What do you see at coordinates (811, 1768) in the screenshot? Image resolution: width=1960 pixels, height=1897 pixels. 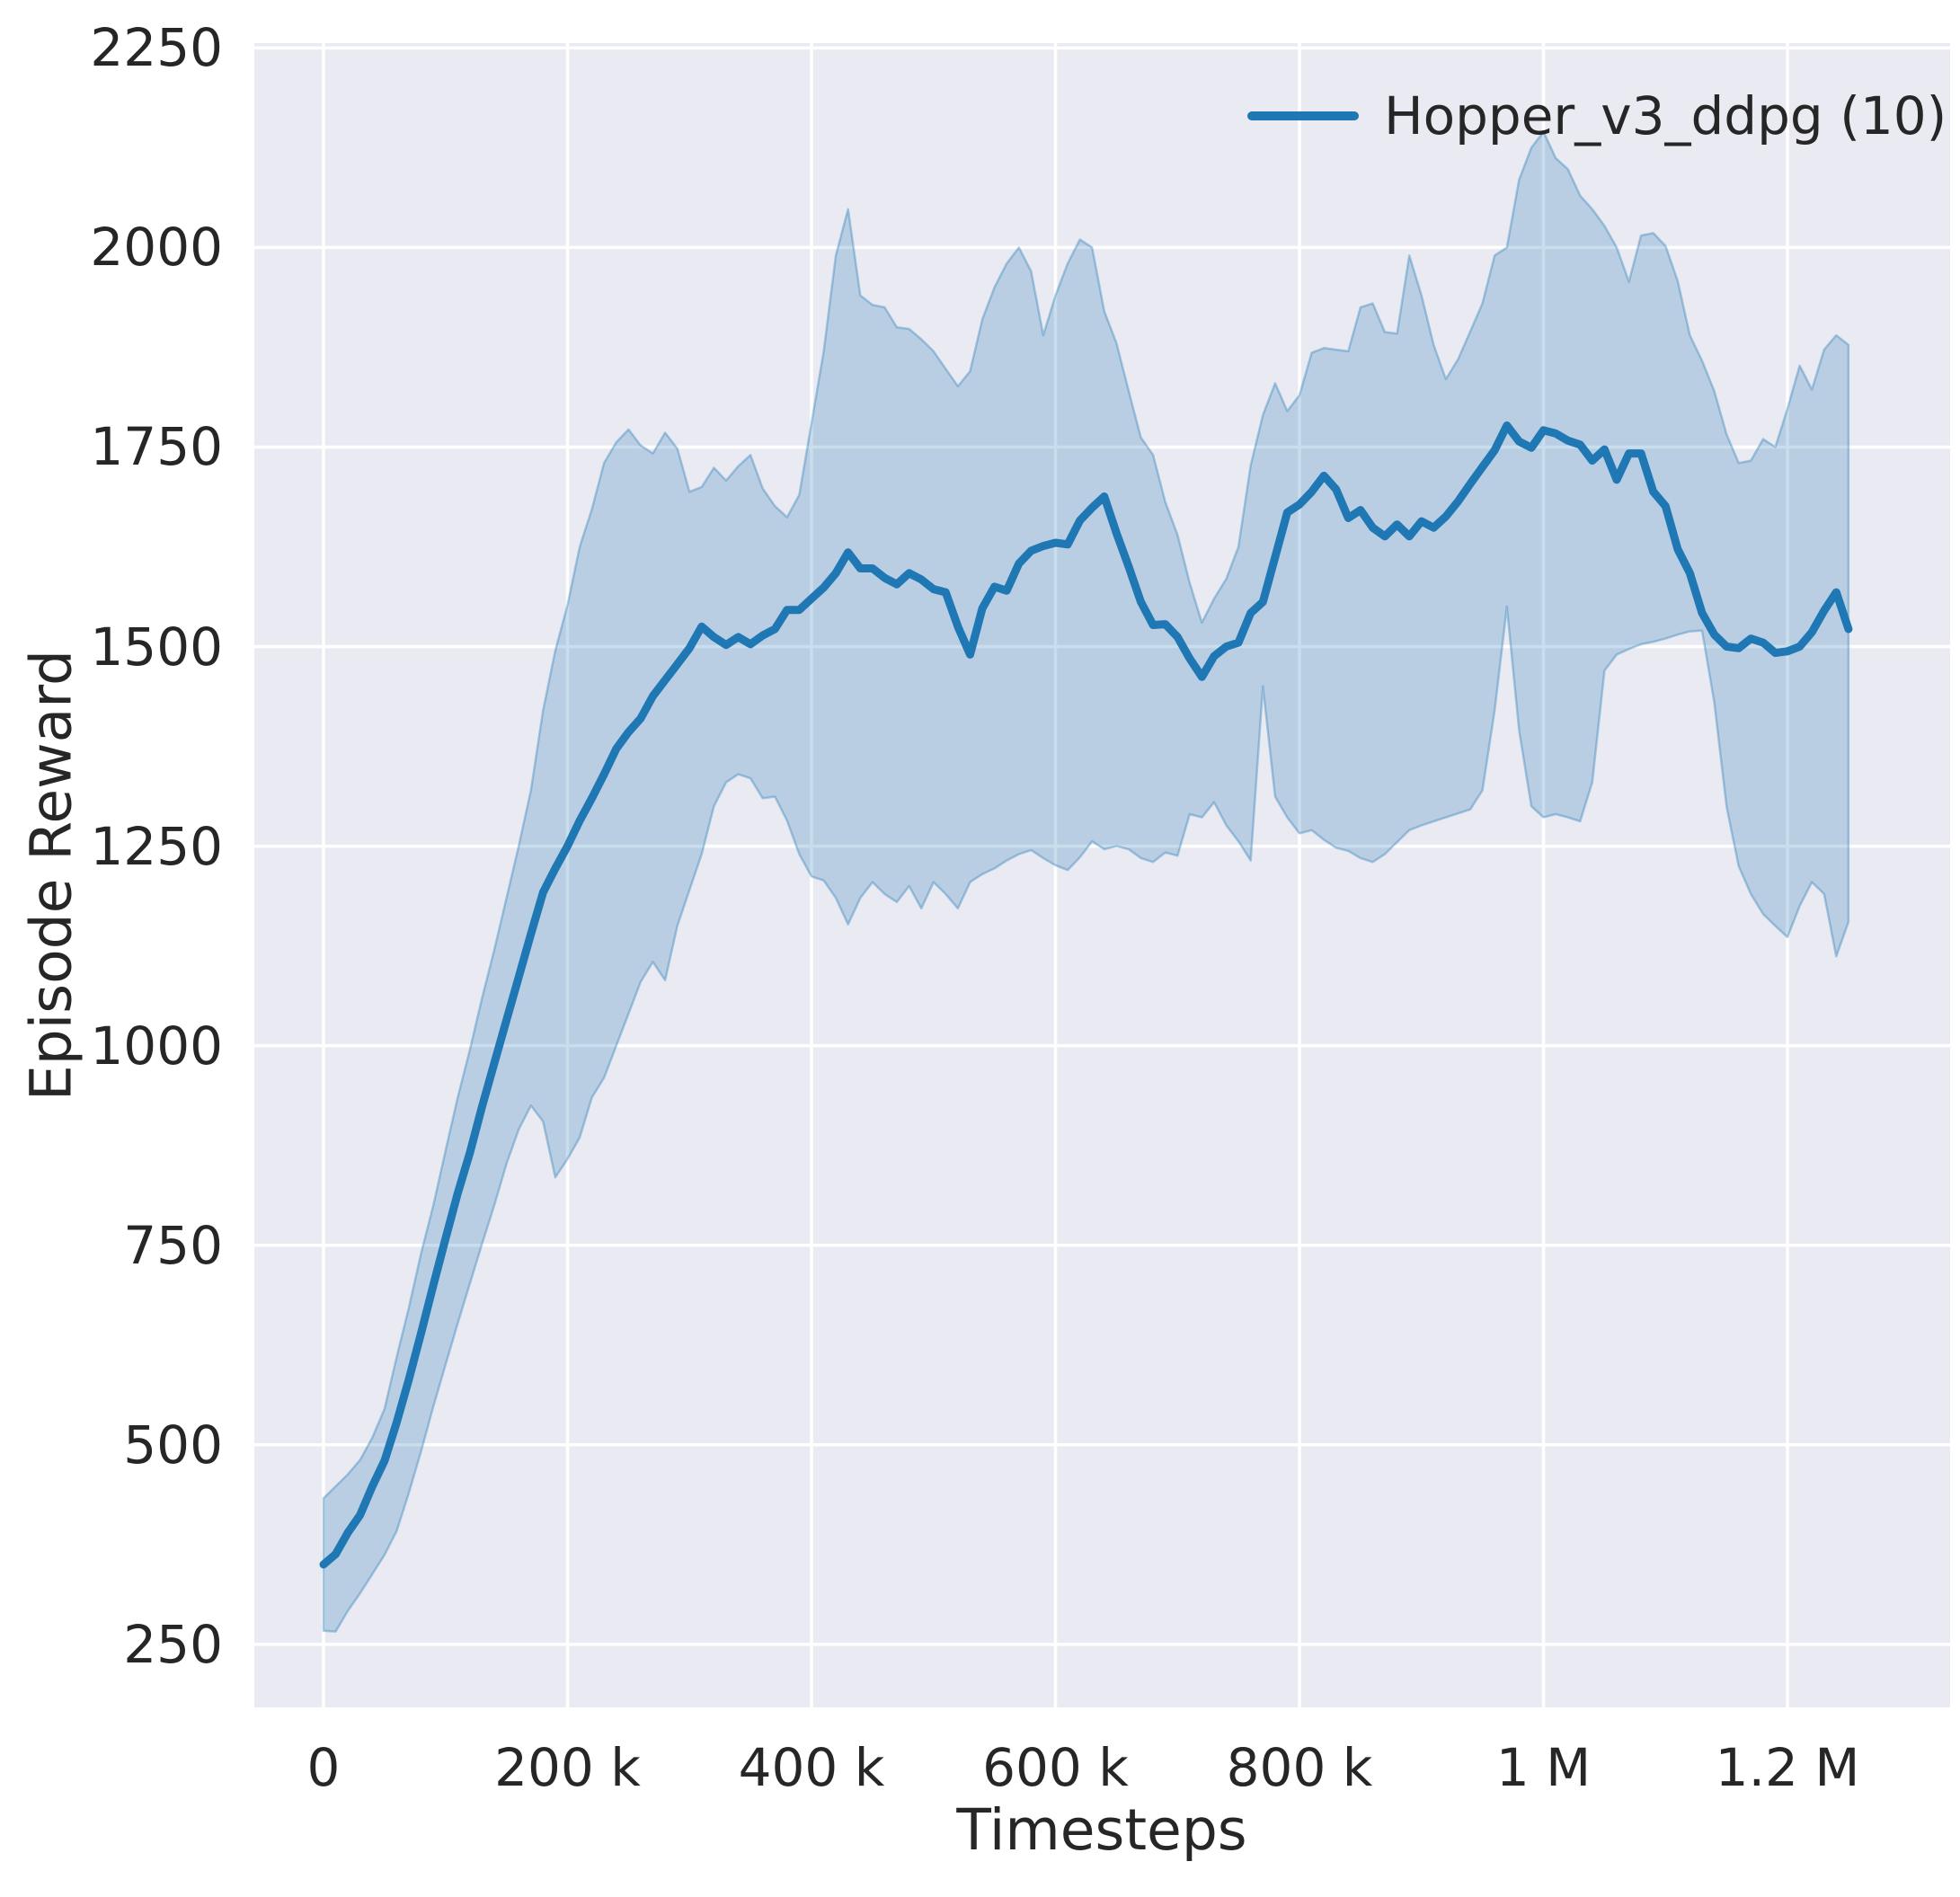 I see `x-tick-label: 400 k` at bounding box center [811, 1768].